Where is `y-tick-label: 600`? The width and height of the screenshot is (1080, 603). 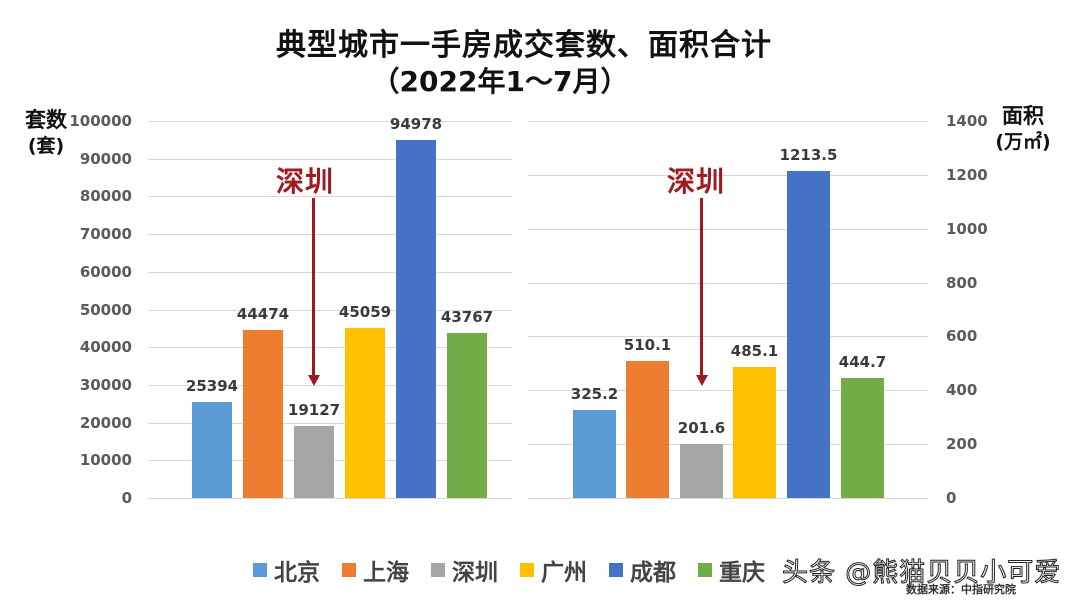 y-tick-label: 600 is located at coordinates (962, 336).